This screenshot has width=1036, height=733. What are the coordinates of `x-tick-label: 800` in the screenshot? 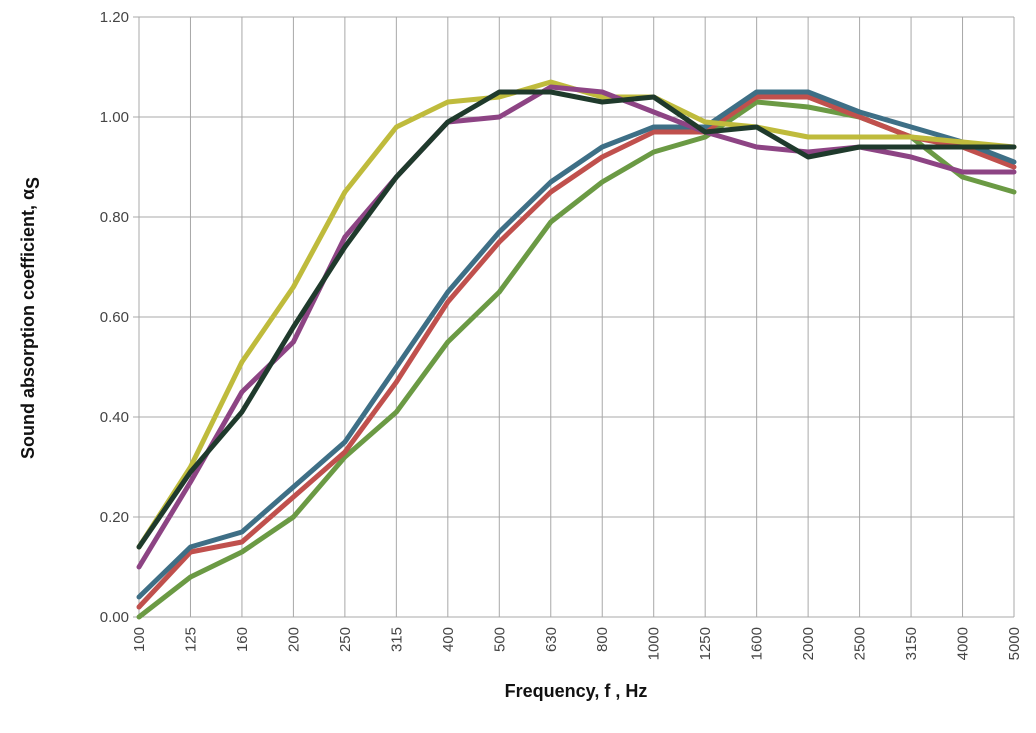 It's located at (602, 639).